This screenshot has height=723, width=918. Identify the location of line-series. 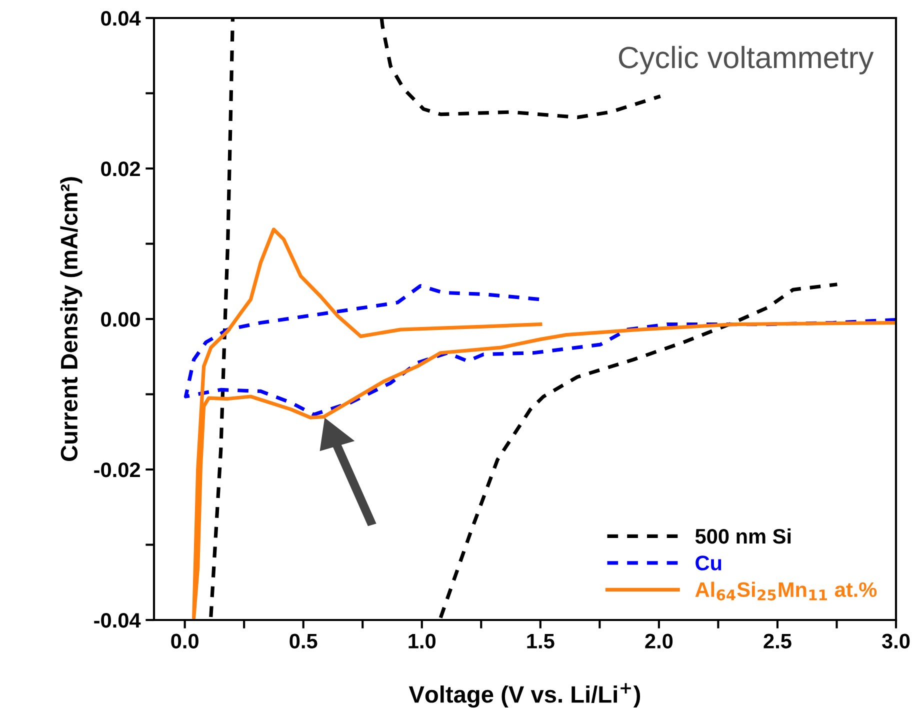
(540, 350).